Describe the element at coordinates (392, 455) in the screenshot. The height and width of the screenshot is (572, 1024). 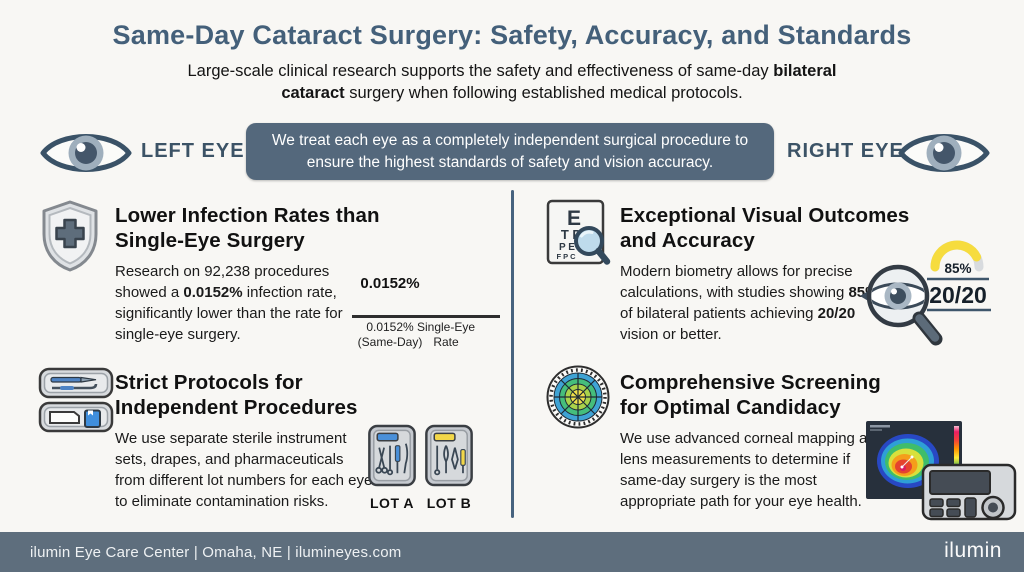
I see `lot-a-tray-icon` at that location.